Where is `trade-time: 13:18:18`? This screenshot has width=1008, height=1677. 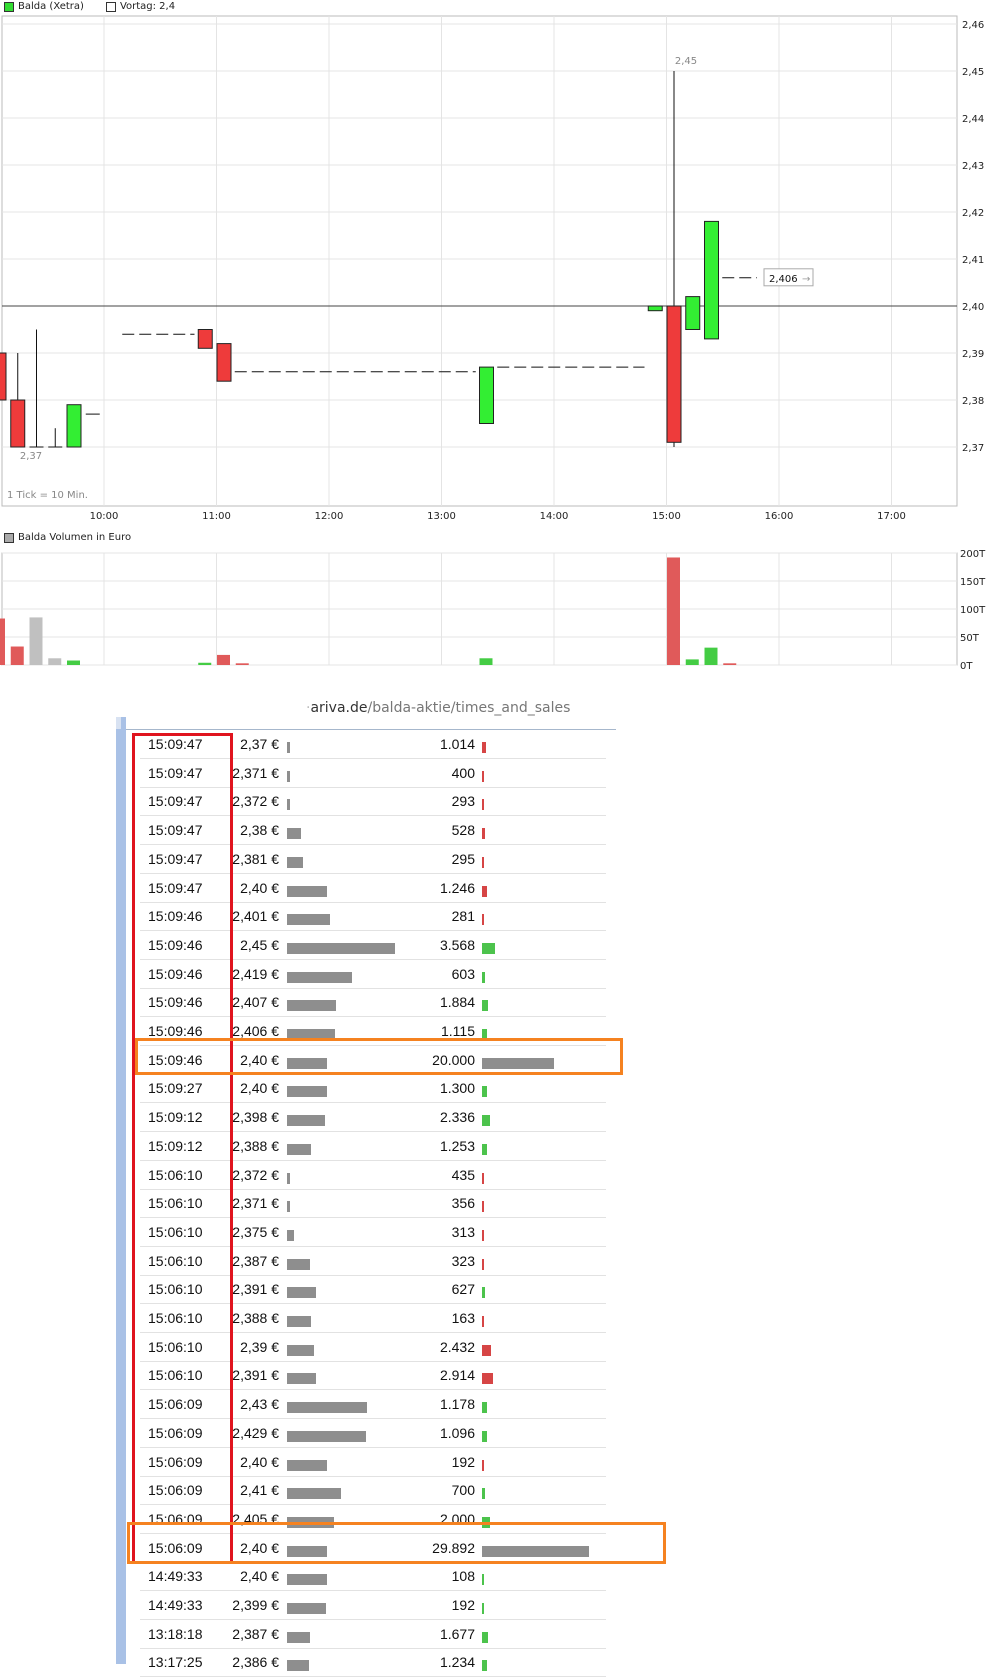
trade-time: 13:18:18 is located at coordinates (175, 1633).